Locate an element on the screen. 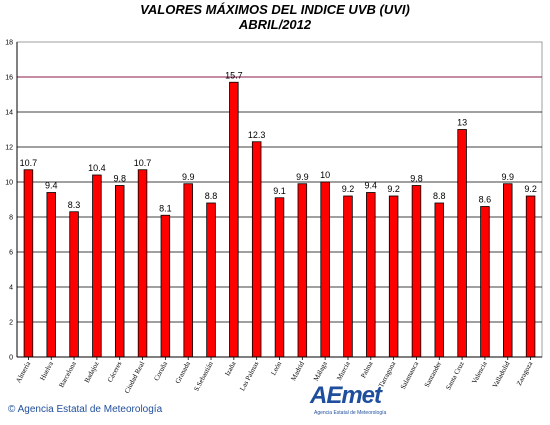 Image resolution: width=550 pixels, height=425 pixels. x-tick-label: Murcia is located at coordinates (343, 370).